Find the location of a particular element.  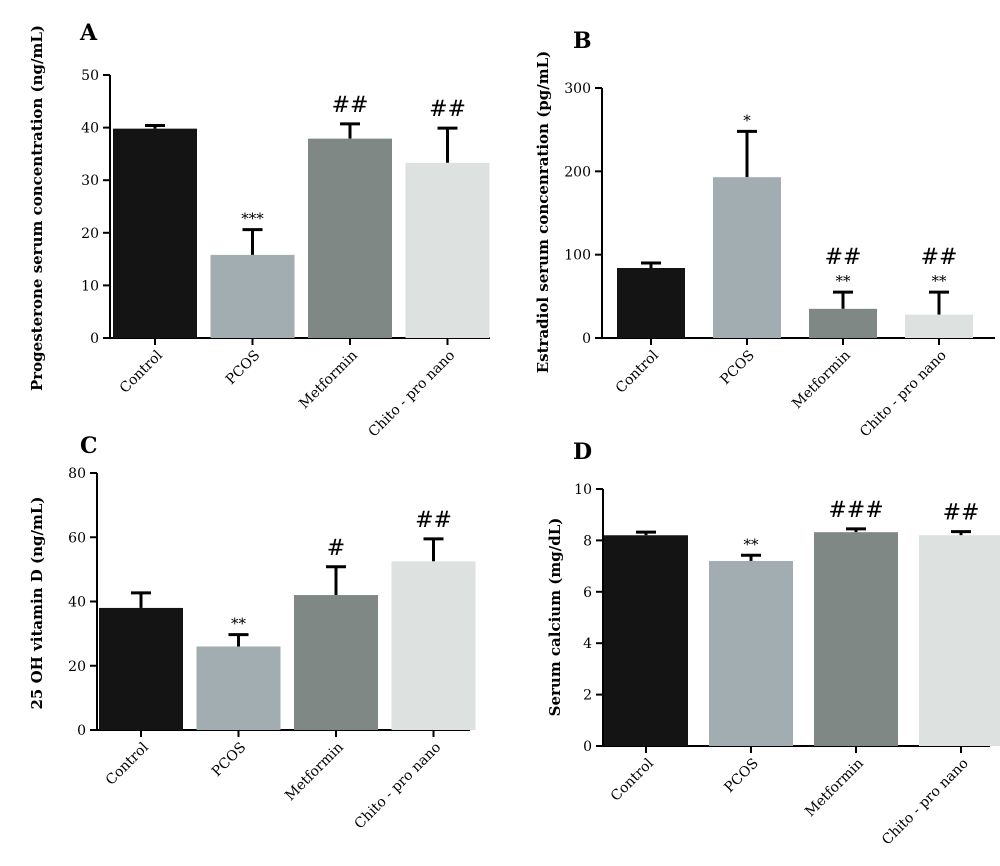

panel-a-category-label-pcos: PCOS is located at coordinates (243, 368).